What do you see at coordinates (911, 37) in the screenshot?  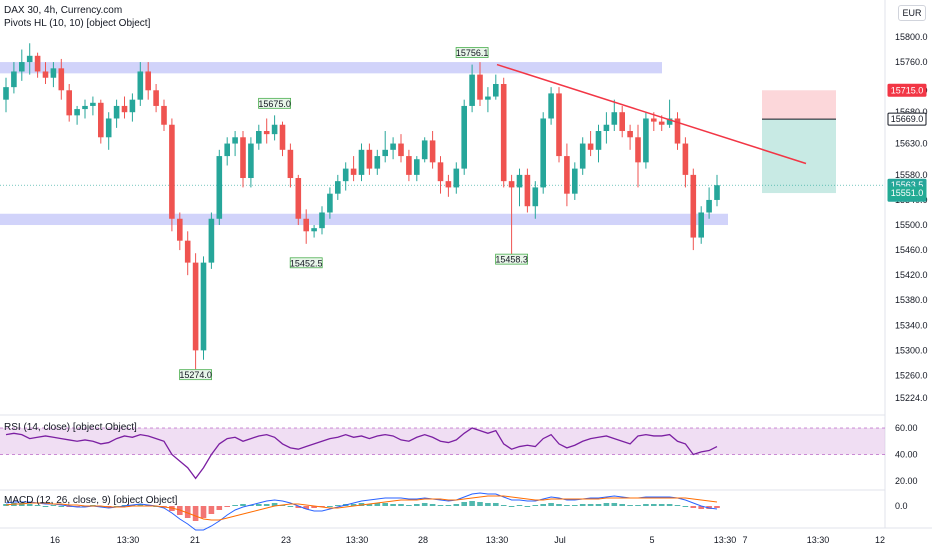 I see `price-tick-label: 15800.0` at bounding box center [911, 37].